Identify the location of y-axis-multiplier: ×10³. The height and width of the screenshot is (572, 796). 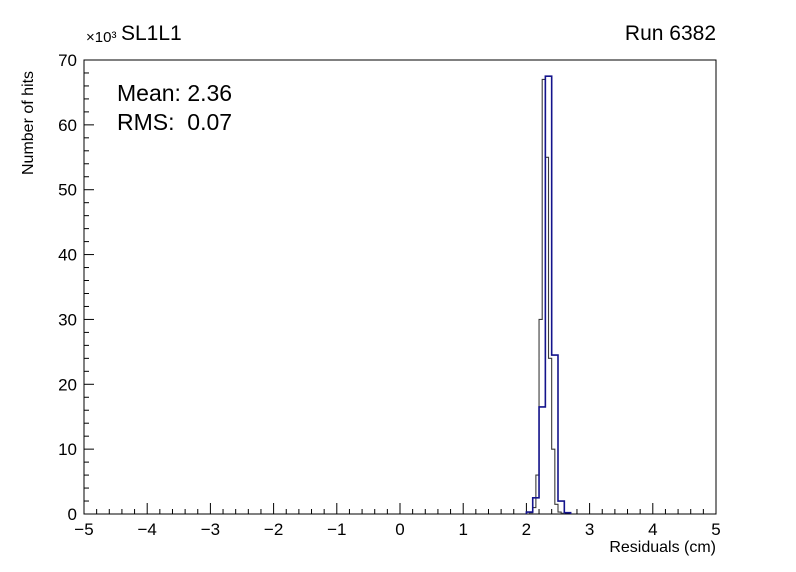
(101, 37).